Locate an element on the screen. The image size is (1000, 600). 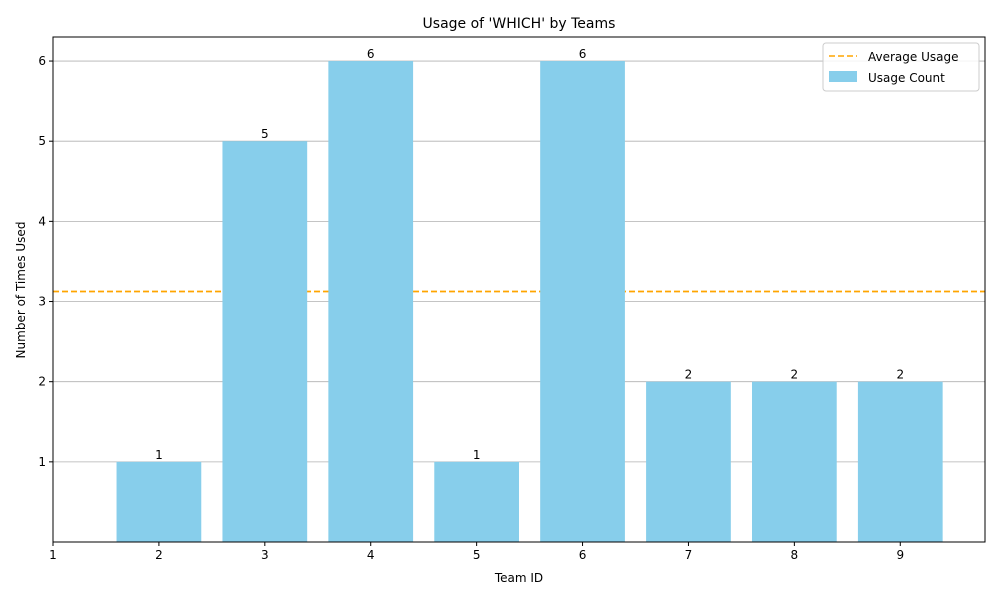
y-tick-label: 2 is located at coordinates (42, 382).